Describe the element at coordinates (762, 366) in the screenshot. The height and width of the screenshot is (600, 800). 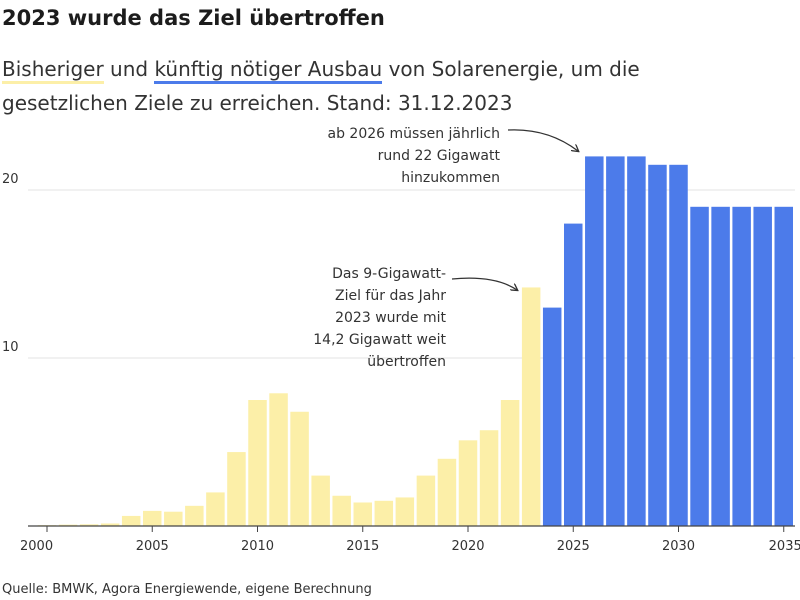
I see `bar-planned-2034` at that location.